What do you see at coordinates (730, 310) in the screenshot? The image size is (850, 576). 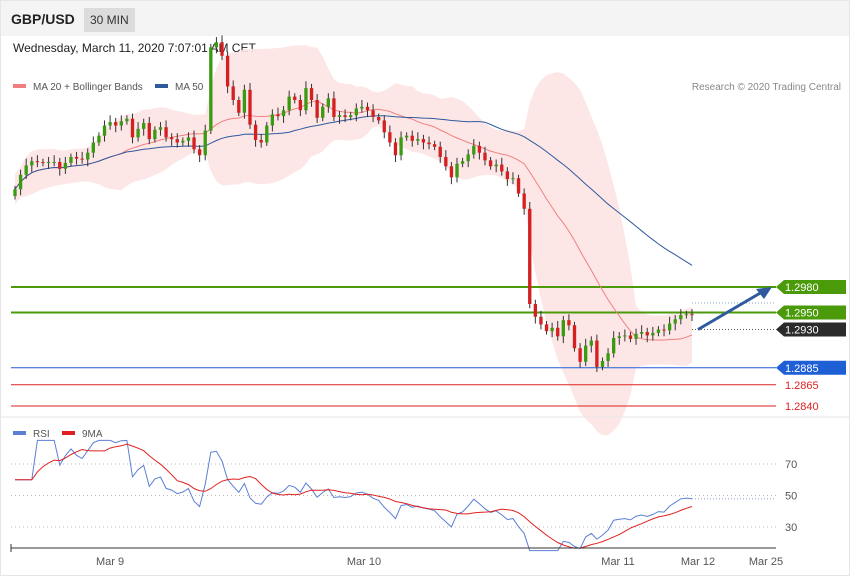 I see `target-arrow-shaft` at bounding box center [730, 310].